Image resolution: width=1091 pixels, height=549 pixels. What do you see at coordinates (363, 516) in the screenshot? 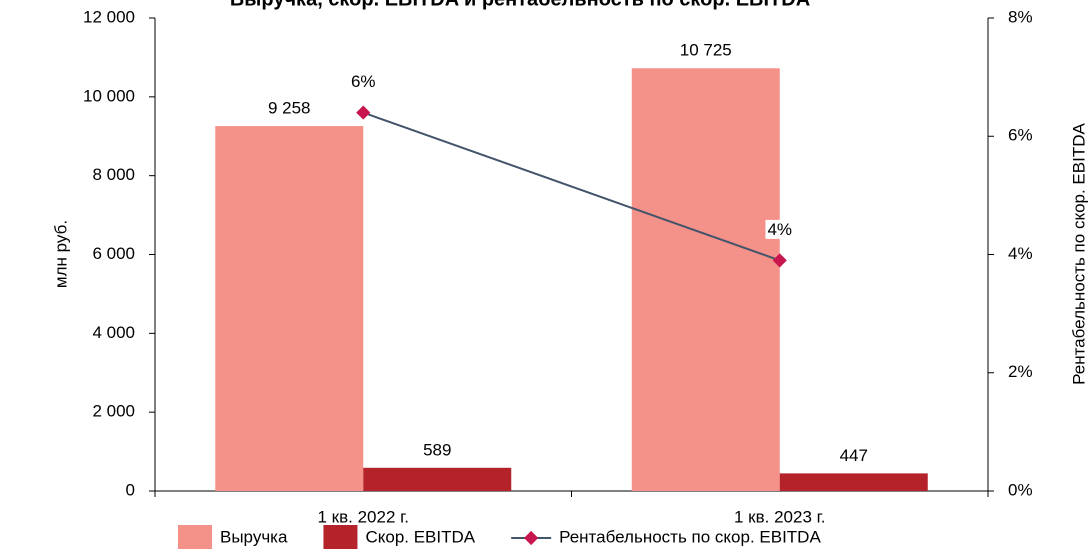
I see `x-tick-label: 1 кв. 2022 г.` at bounding box center [363, 516].